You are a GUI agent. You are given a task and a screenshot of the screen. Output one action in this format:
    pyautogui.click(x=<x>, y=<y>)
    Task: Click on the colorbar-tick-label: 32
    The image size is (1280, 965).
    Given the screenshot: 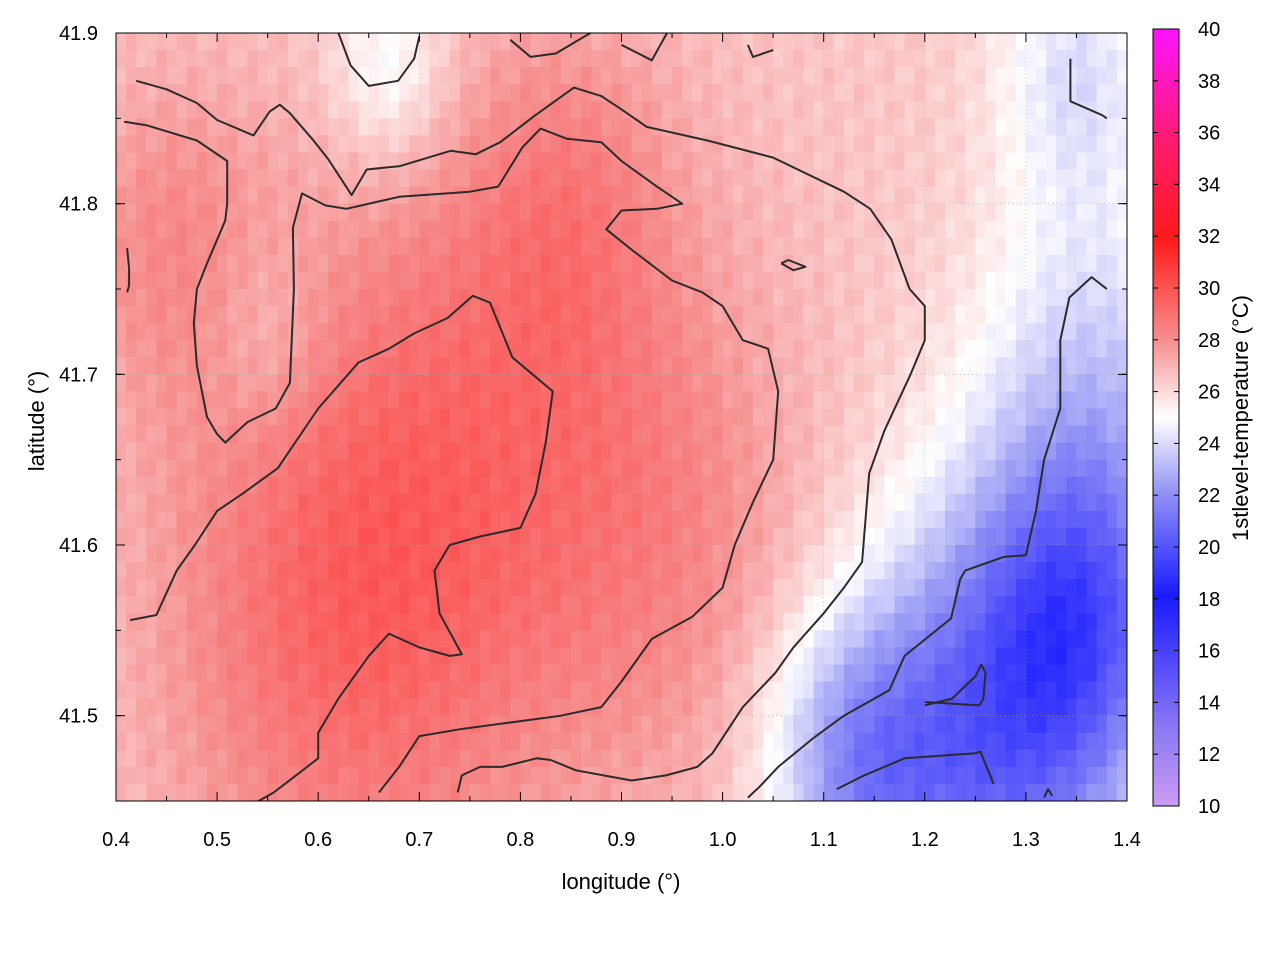 What is the action you would take?
    pyautogui.click(x=1209, y=237)
    